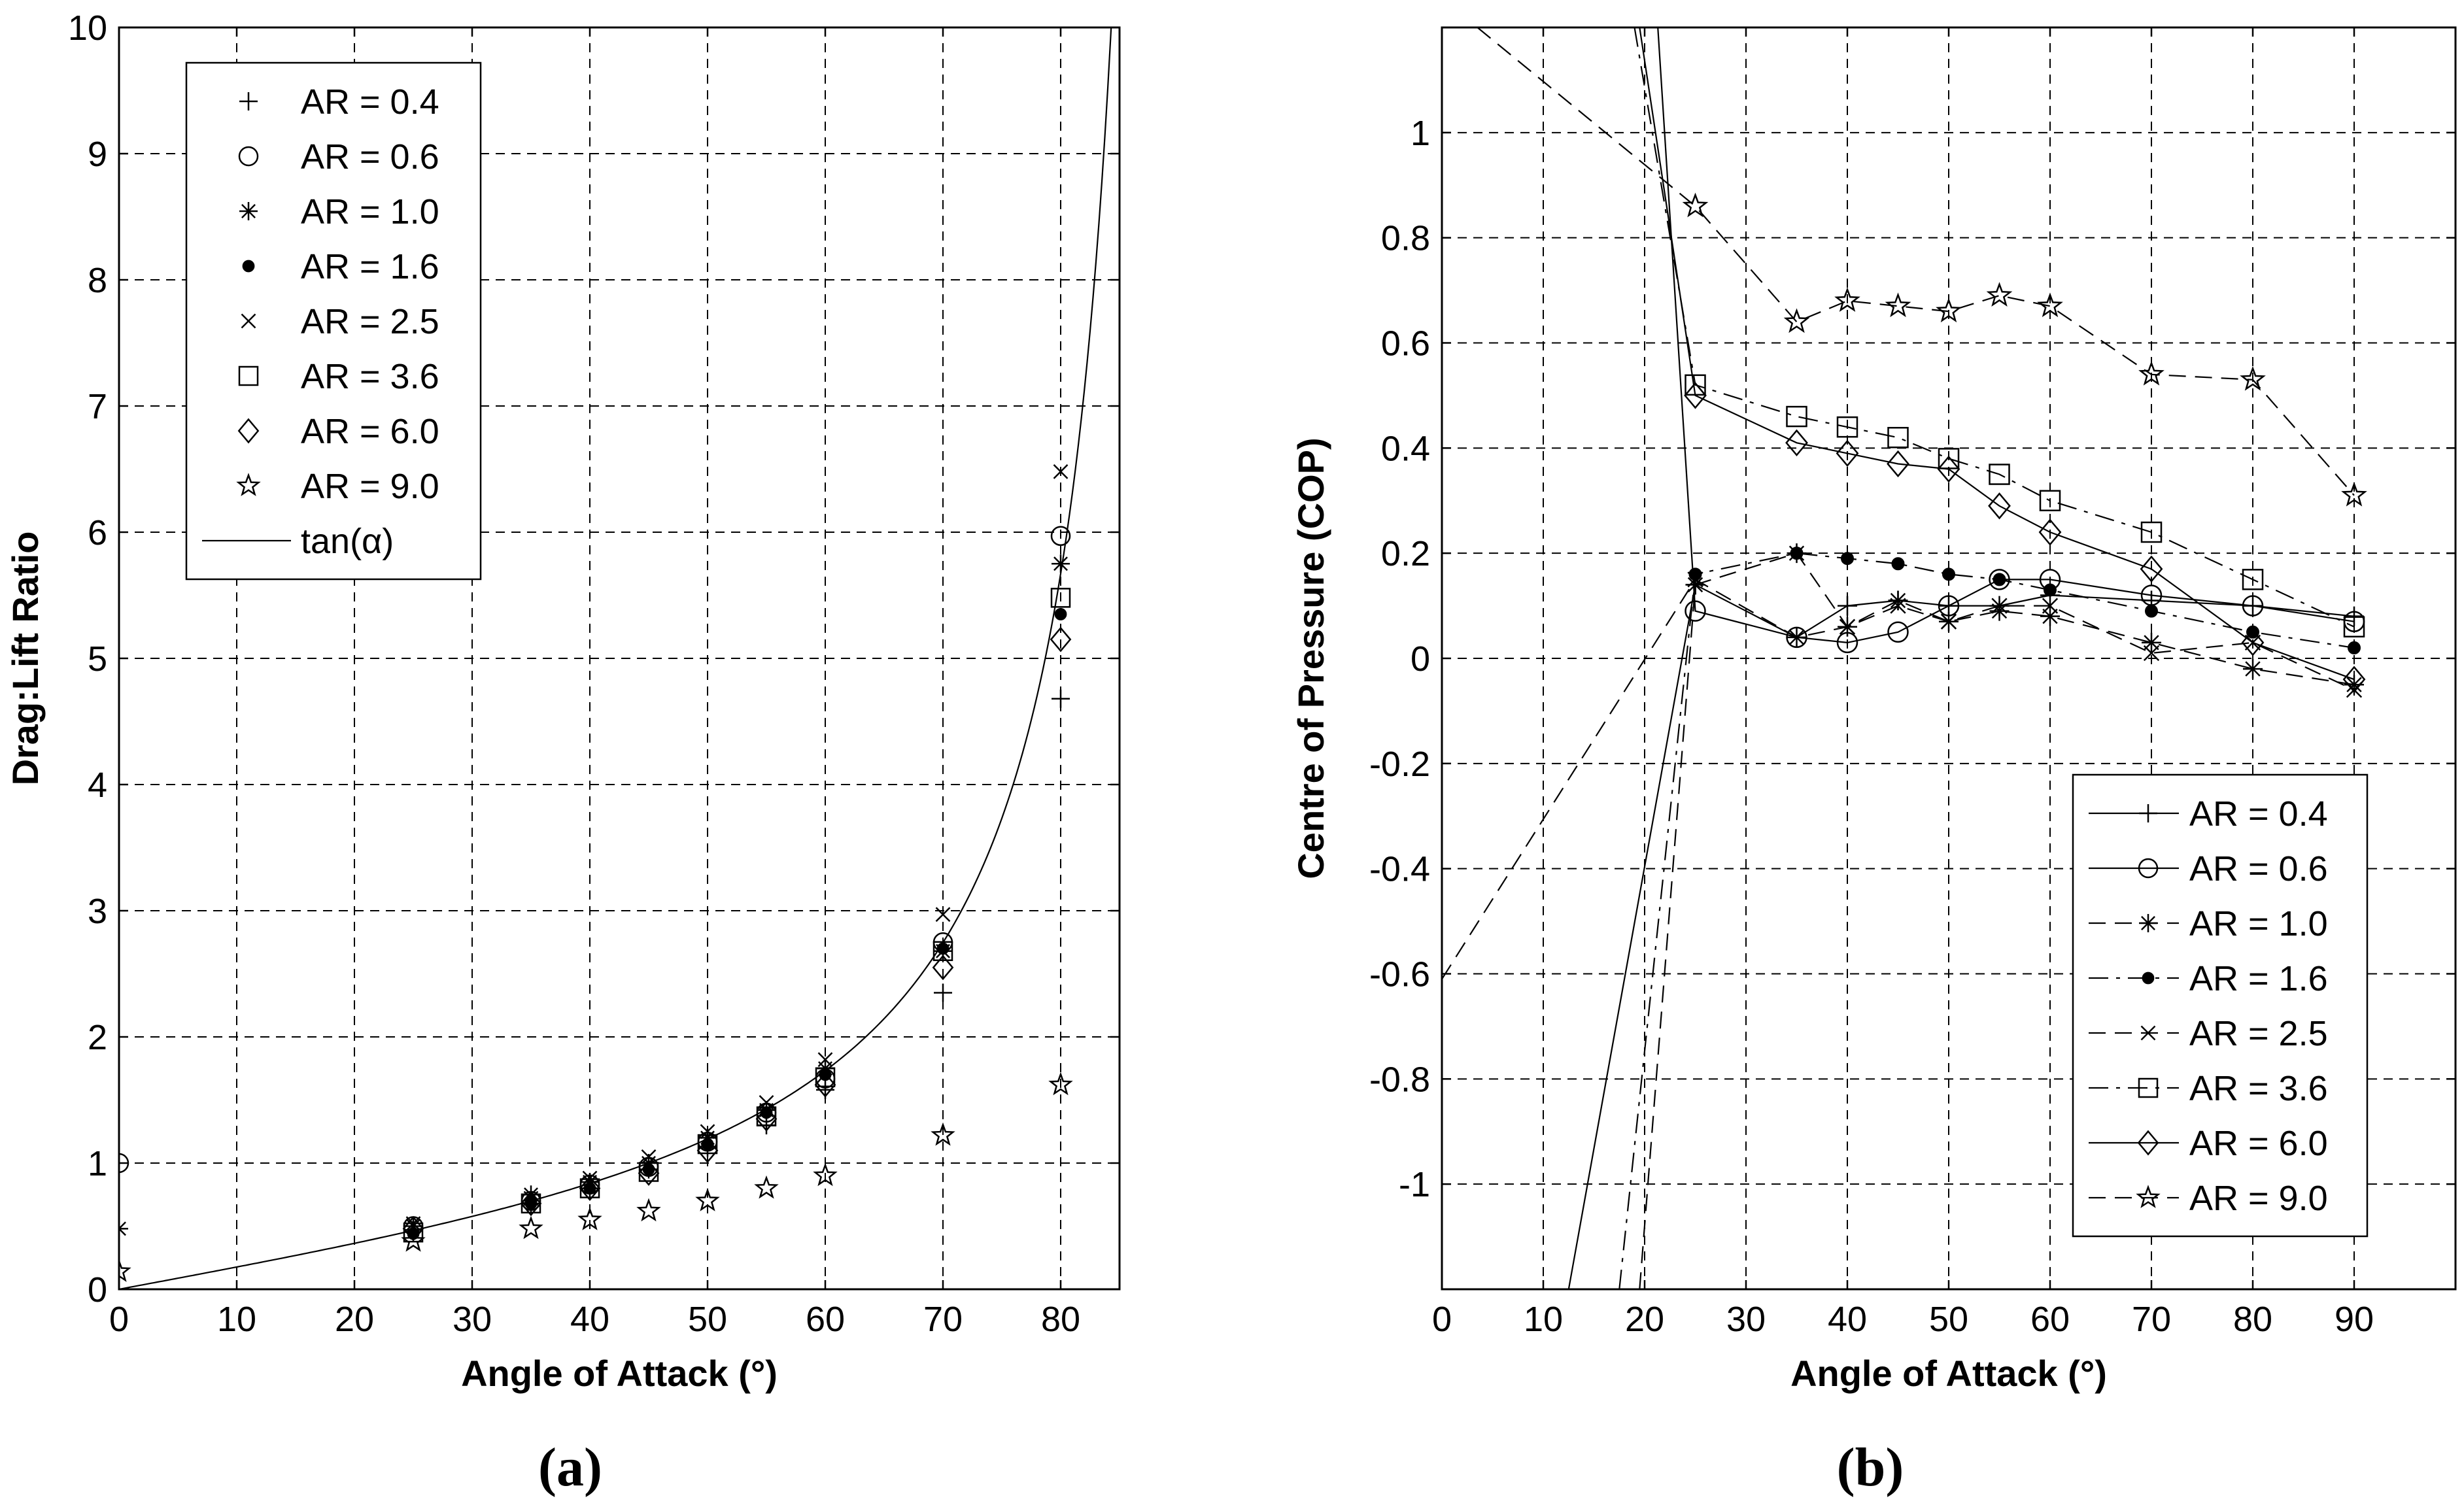 The height and width of the screenshot is (1505, 2464). I want to click on y-tick-label: 7, so click(97, 406).